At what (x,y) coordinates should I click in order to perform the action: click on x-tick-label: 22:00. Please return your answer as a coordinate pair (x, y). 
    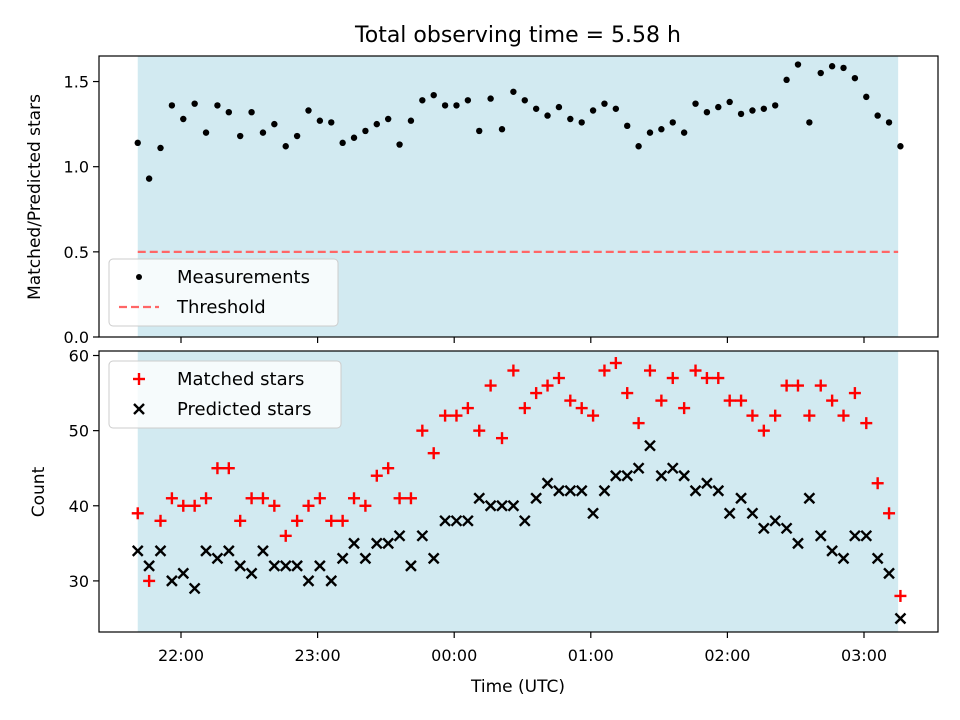
    Looking at the image, I should click on (181, 655).